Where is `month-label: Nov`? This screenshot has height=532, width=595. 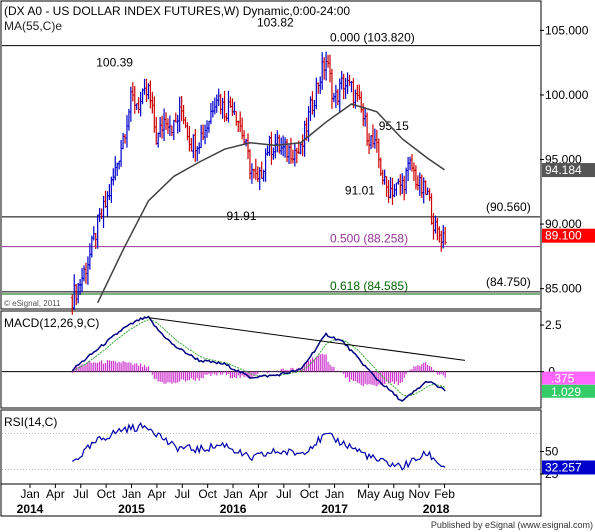 month-label: Nov is located at coordinates (418, 494).